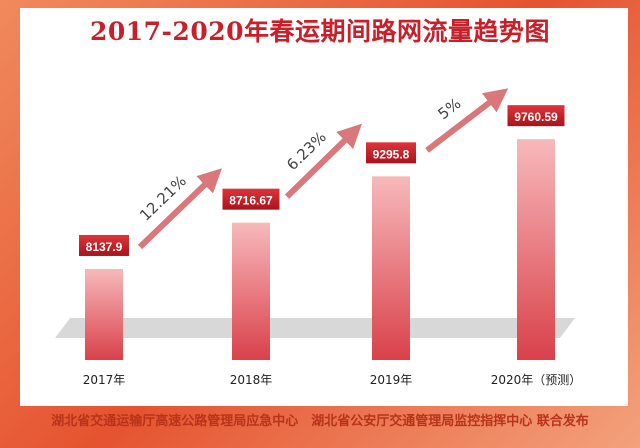 Image resolution: width=640 pixels, height=448 pixels. What do you see at coordinates (251, 380) in the screenshot?
I see `x-tick-label-1: 2018年` at bounding box center [251, 380].